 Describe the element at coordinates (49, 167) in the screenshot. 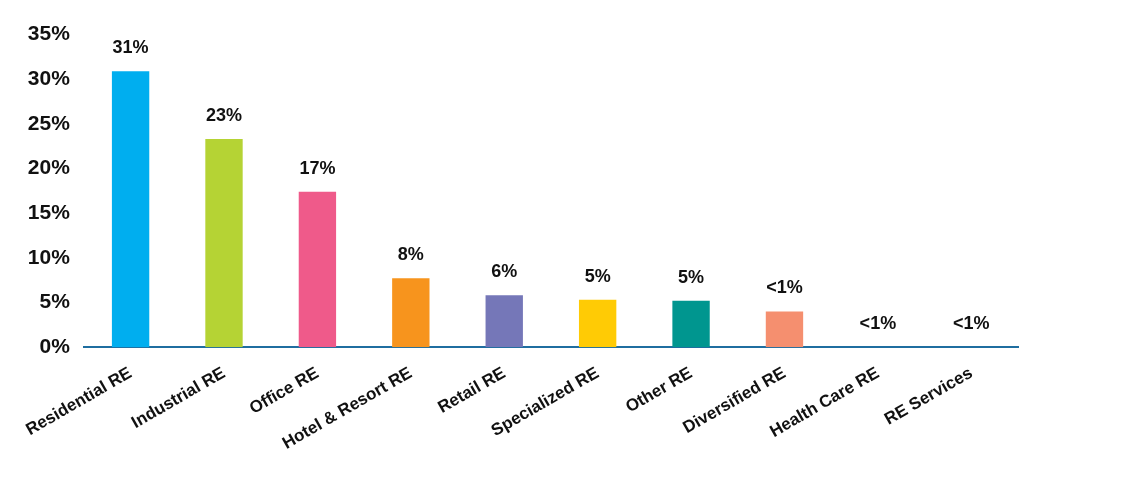

I see `y-tick-label: 20%` at that location.